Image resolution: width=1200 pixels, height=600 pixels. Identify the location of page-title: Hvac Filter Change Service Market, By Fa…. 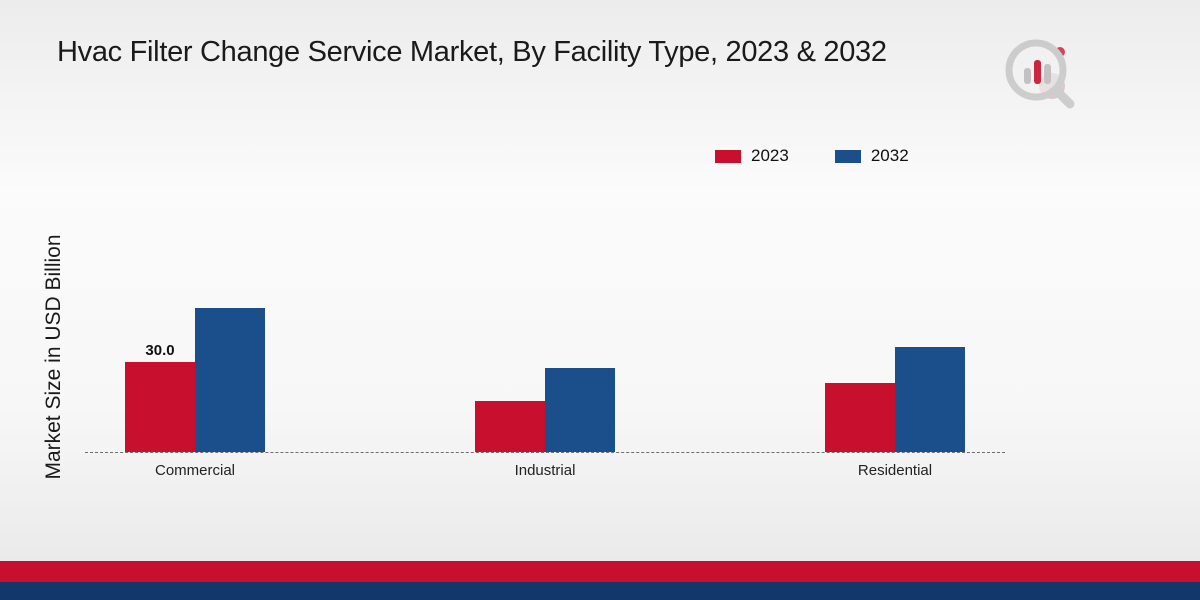
(472, 52).